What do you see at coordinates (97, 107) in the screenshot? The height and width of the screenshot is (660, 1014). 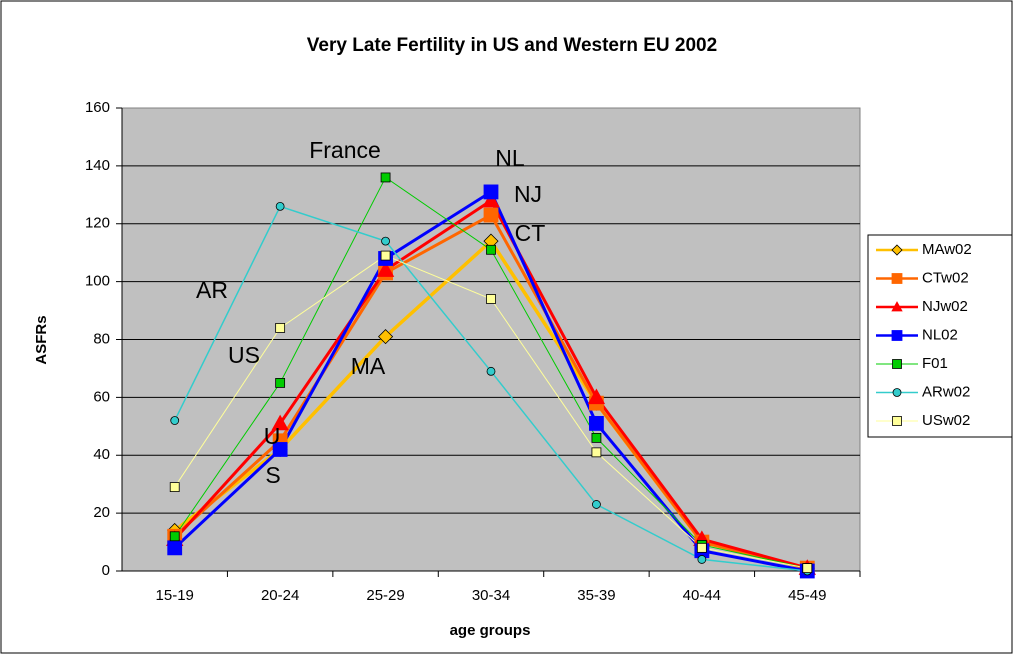 I see `y-tick-label: 160` at bounding box center [97, 107].